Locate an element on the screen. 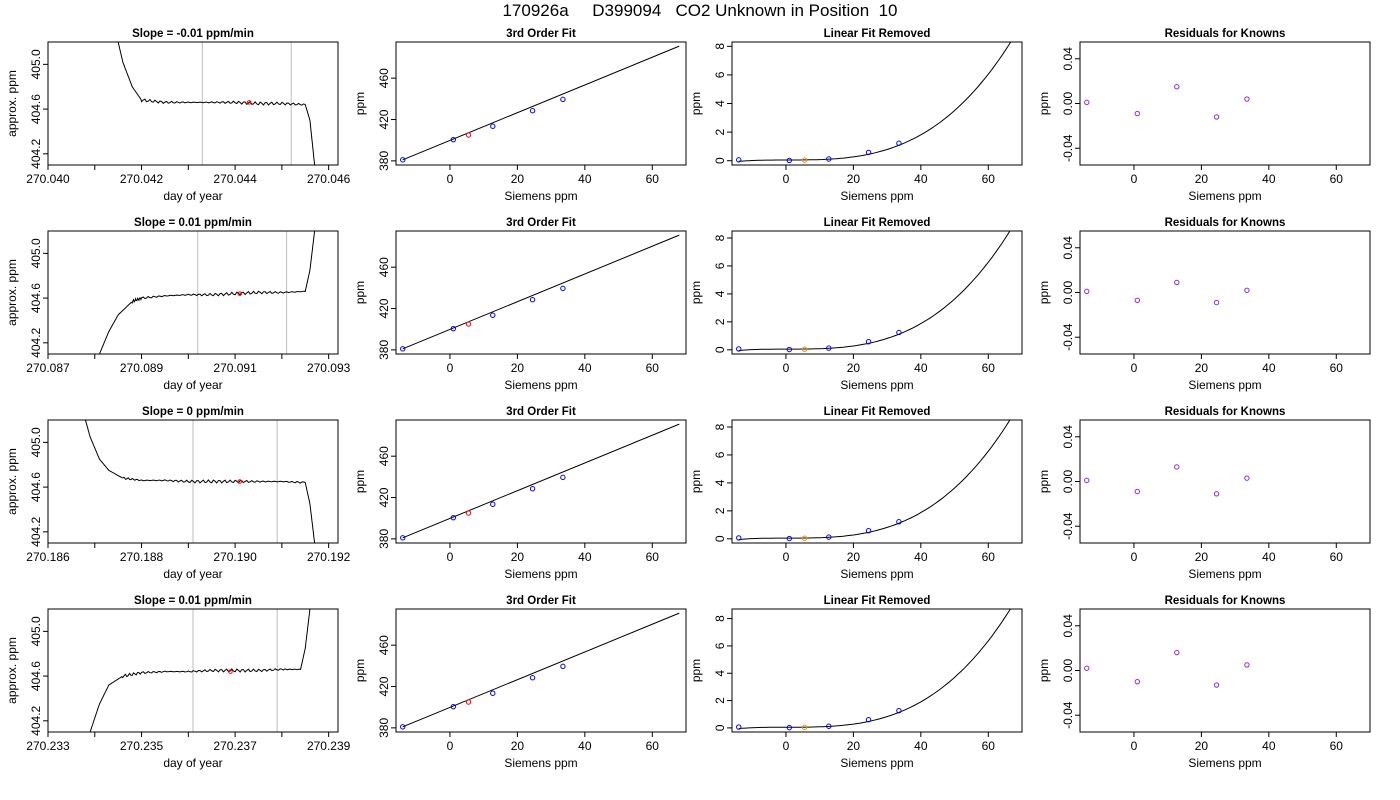 This screenshot has height=800, width=1400. x-axis-label: day of year is located at coordinates (192, 196).